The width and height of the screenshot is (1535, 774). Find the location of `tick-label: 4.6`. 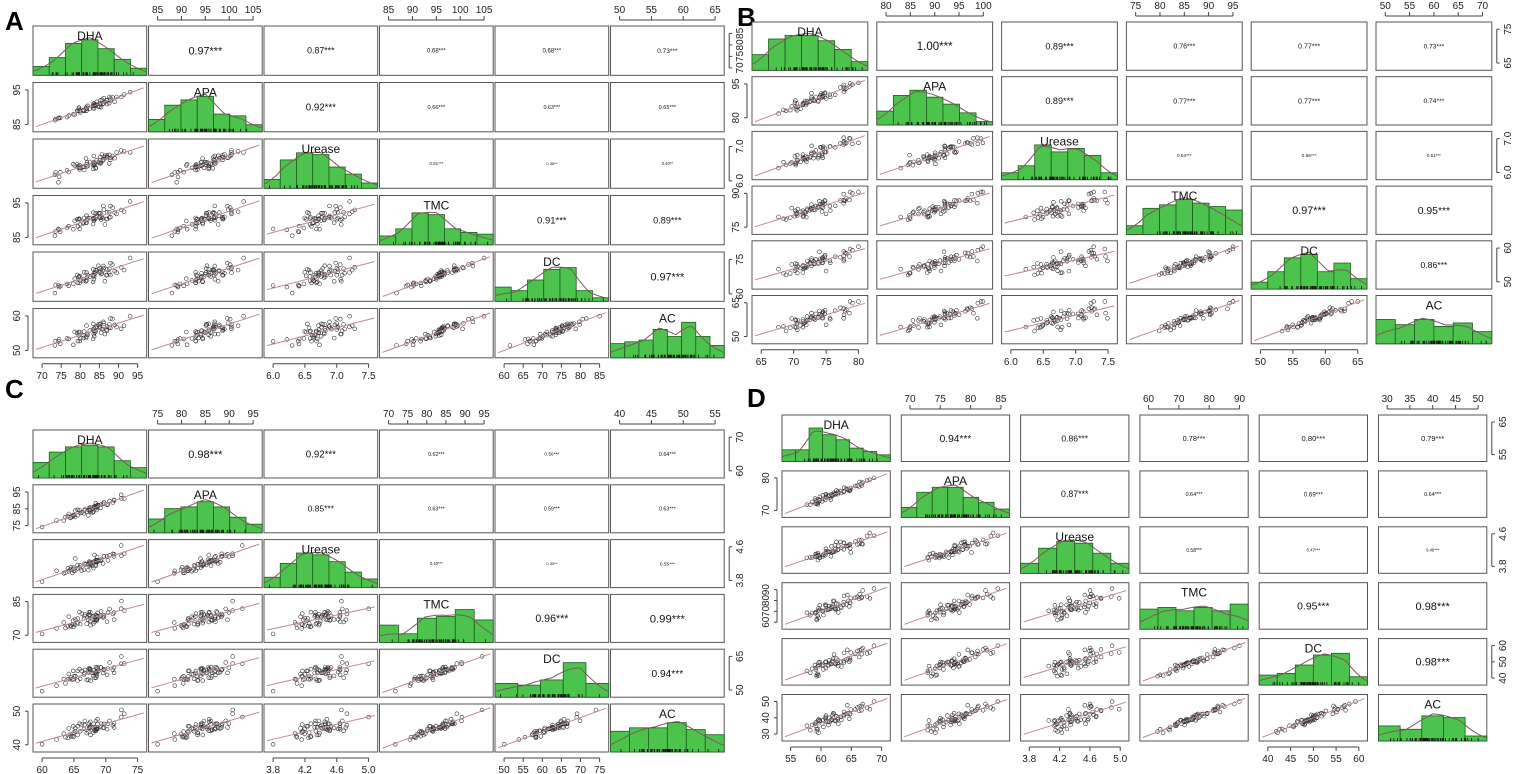

tick-label: 4.6 is located at coordinates (337, 769).